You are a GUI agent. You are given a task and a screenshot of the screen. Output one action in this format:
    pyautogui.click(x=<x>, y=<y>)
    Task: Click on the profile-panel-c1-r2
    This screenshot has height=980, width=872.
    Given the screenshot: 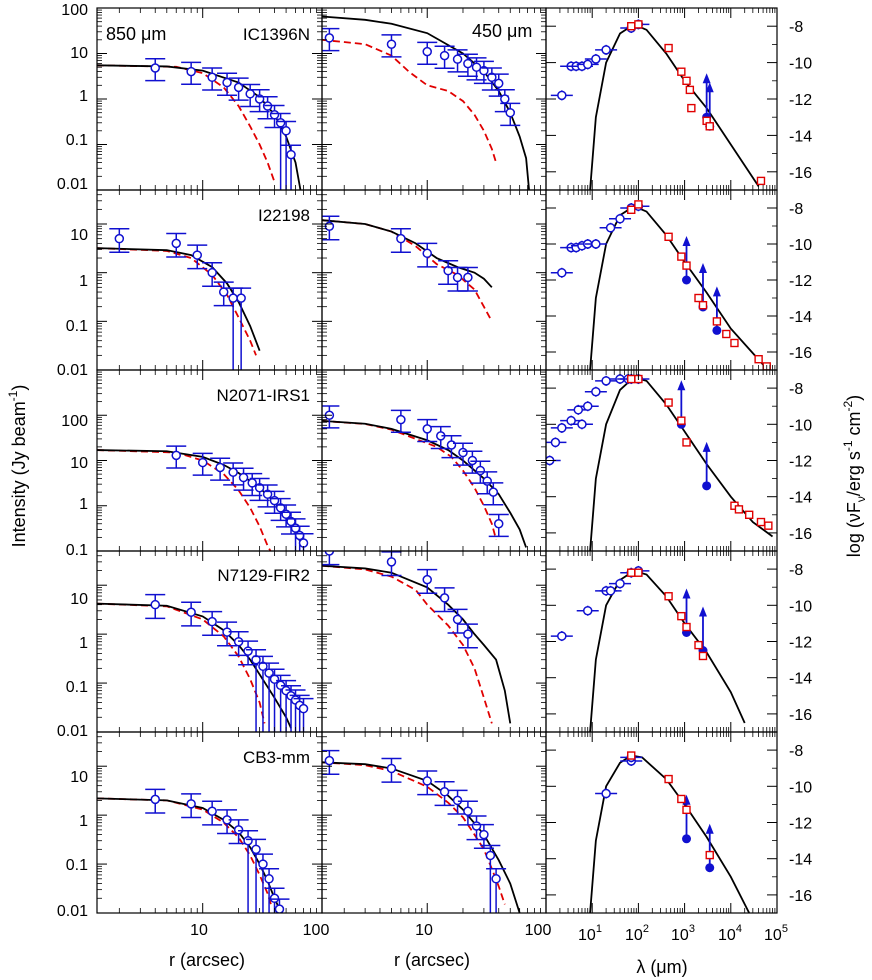 What is the action you would take?
    pyautogui.click(x=209, y=280)
    